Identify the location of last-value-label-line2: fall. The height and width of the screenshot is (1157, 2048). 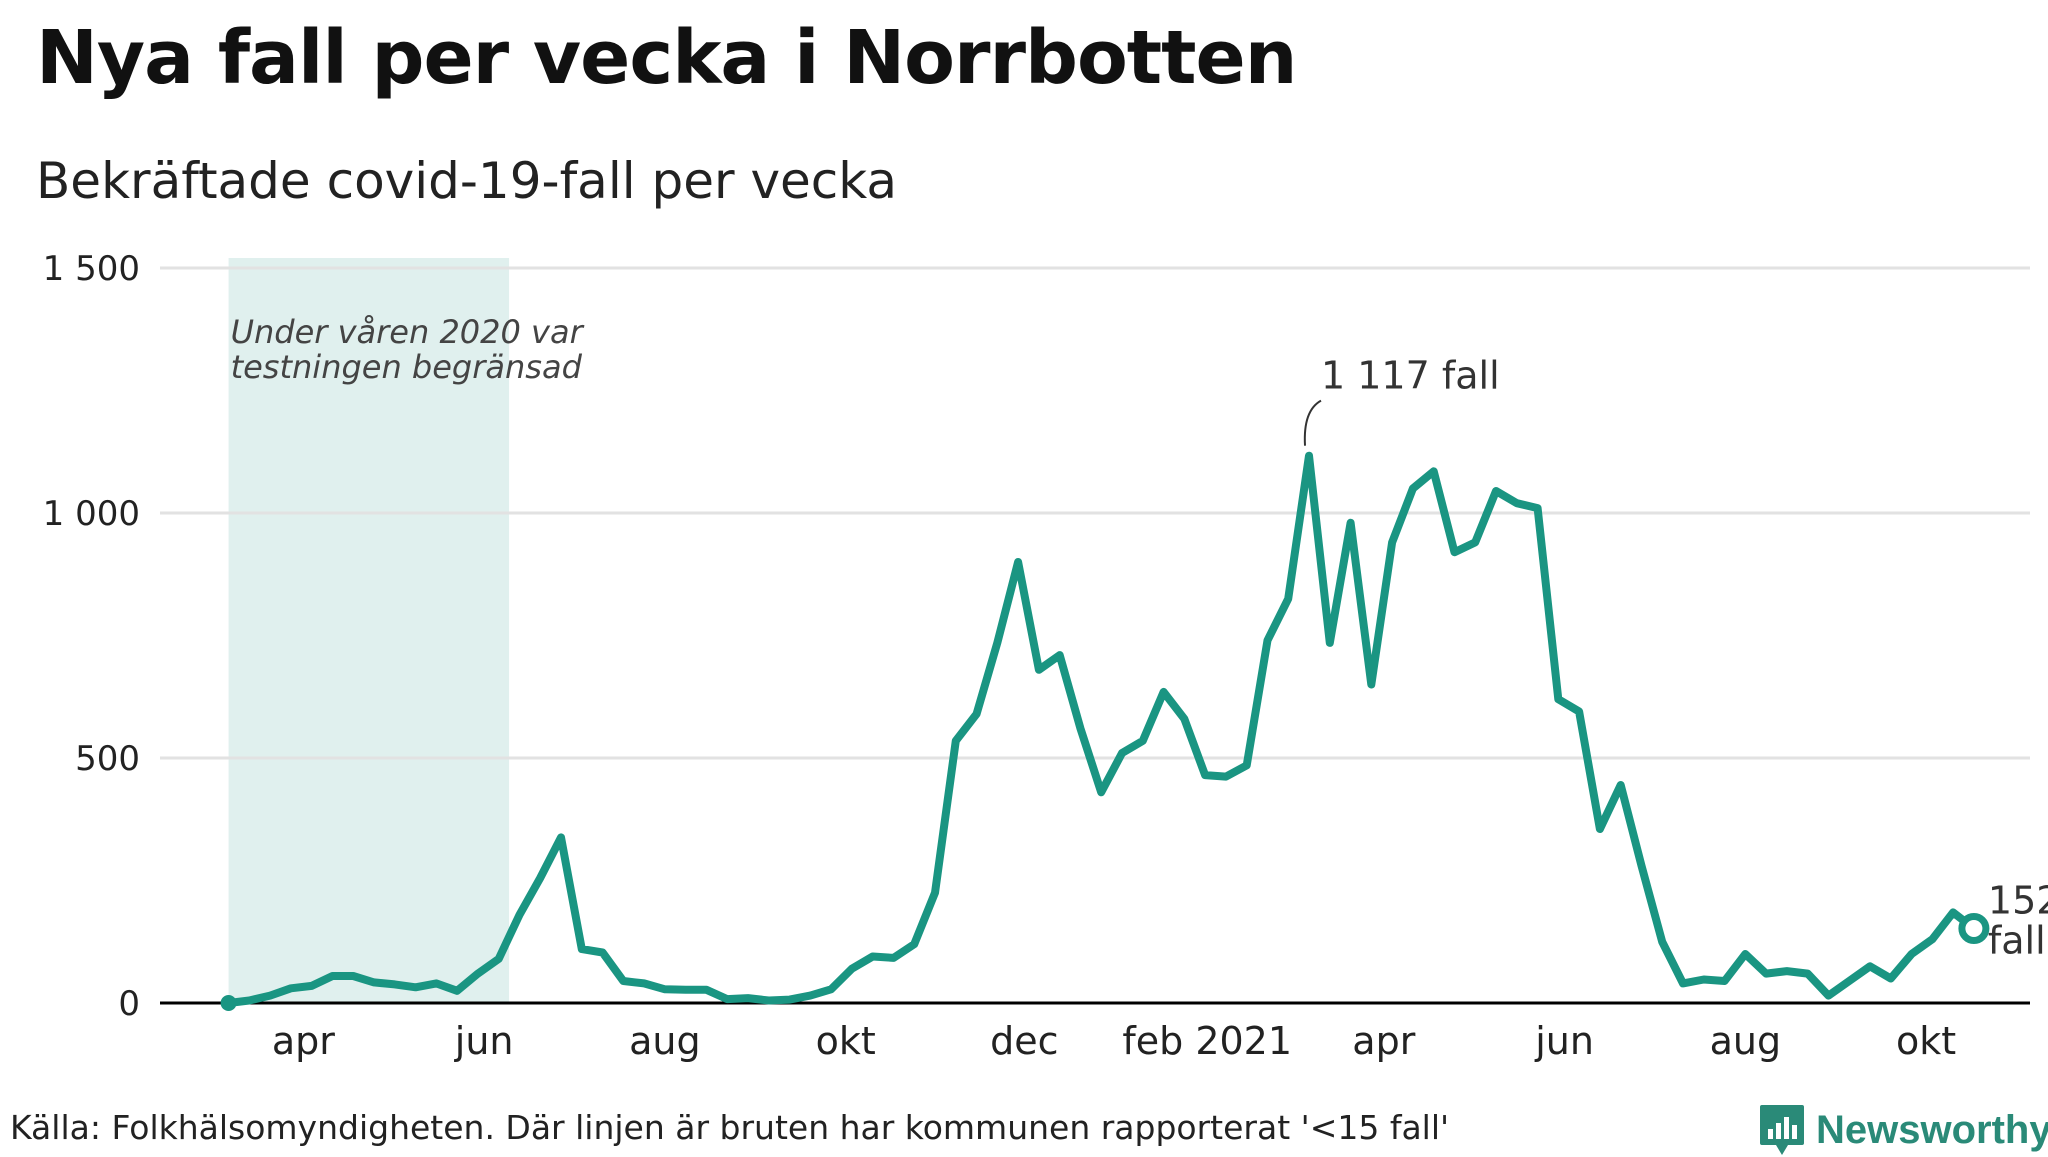
(2017, 941).